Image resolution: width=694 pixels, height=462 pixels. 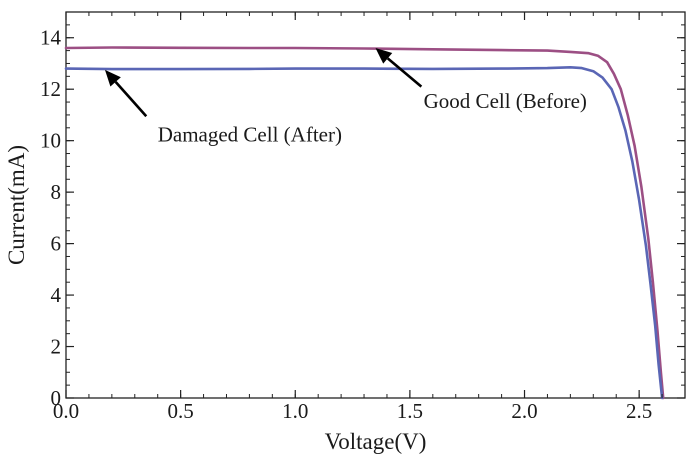 What do you see at coordinates (56, 244) in the screenshot?
I see `y-tick-label: 6` at bounding box center [56, 244].